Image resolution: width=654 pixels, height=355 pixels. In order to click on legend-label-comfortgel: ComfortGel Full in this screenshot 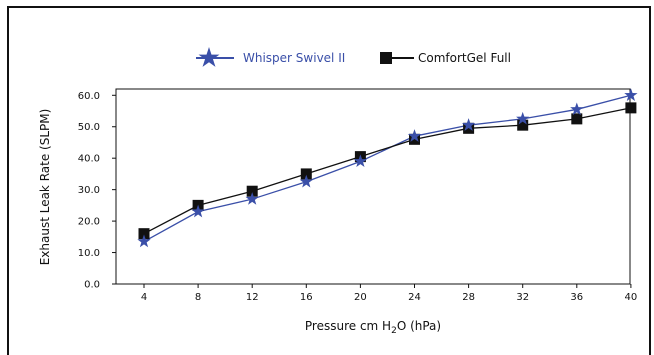, I will do `click(464, 58)`.